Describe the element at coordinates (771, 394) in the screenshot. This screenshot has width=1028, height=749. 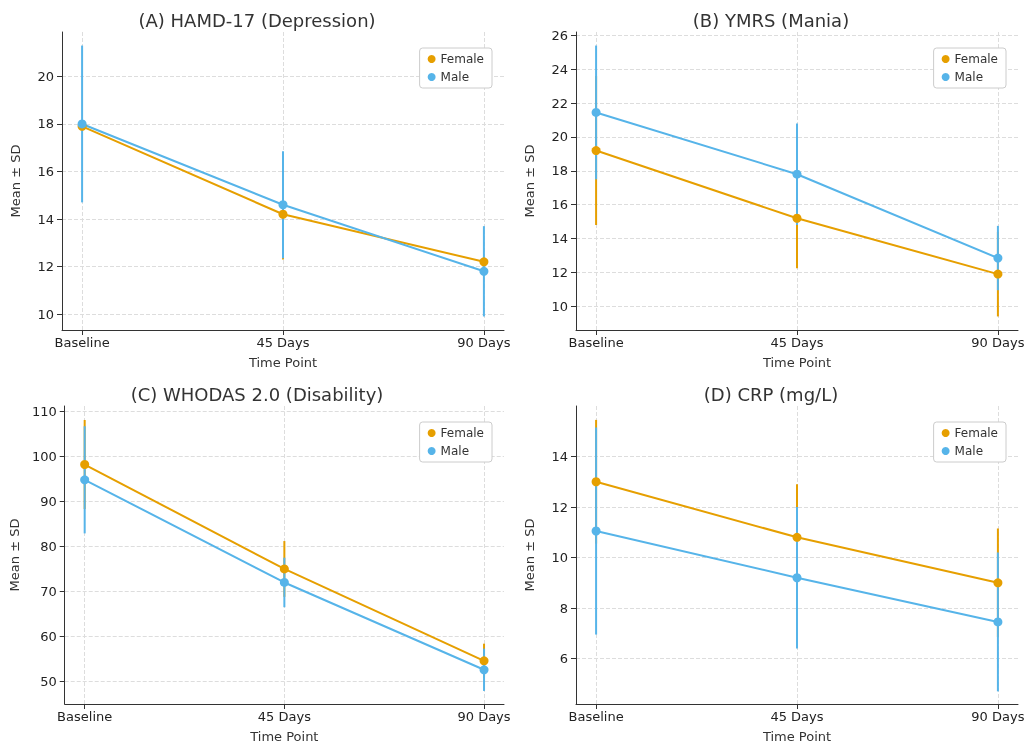
I see `chart-title: (D) CRP (mg/L)` at that location.